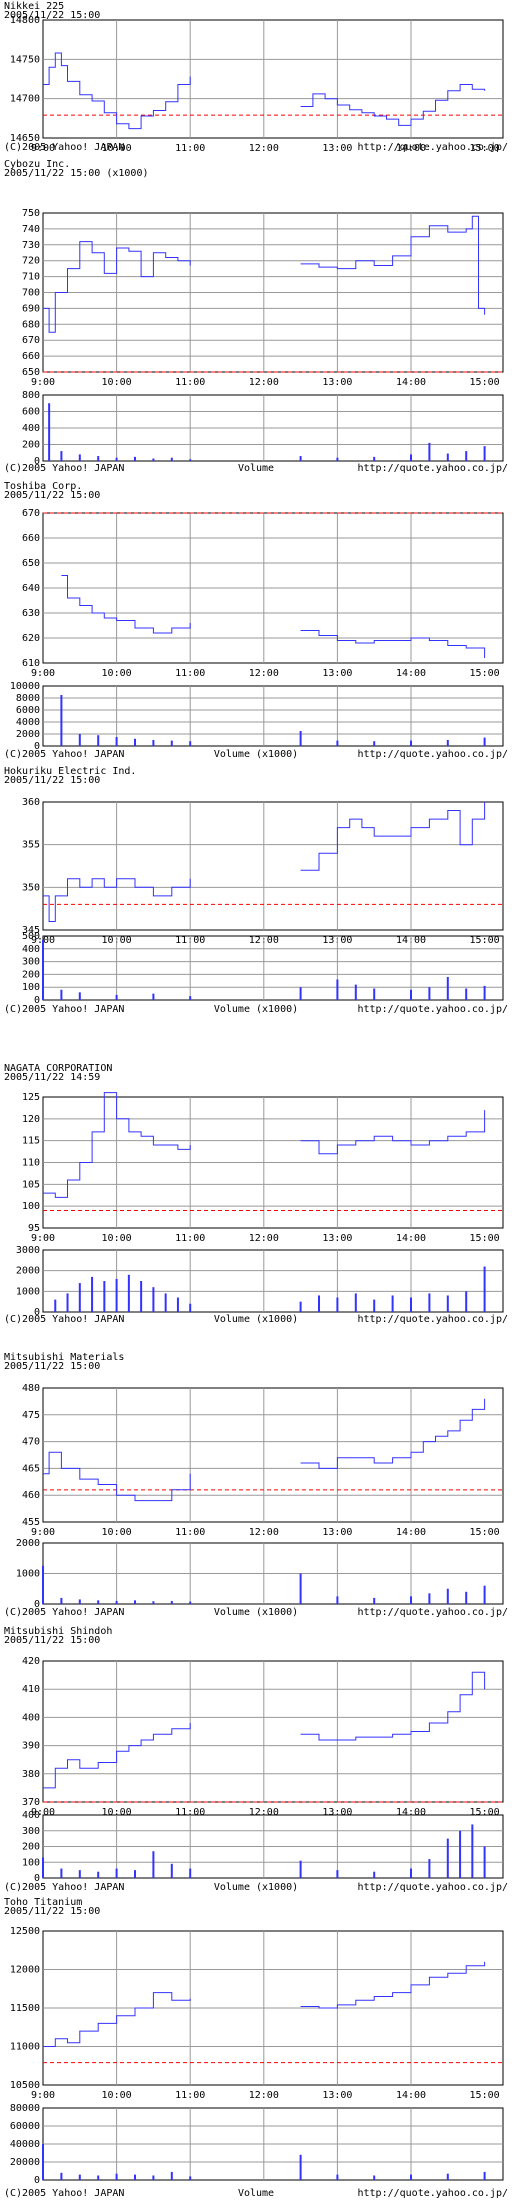  Describe the element at coordinates (31, 1717) in the screenshot. I see `price-y-tick-label: 400` at that location.